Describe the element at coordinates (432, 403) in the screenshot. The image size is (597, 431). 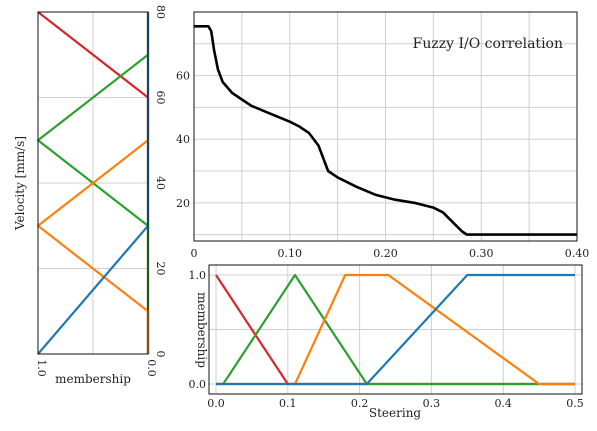
I see `bottom-xtick-label: 0.3` at that location.